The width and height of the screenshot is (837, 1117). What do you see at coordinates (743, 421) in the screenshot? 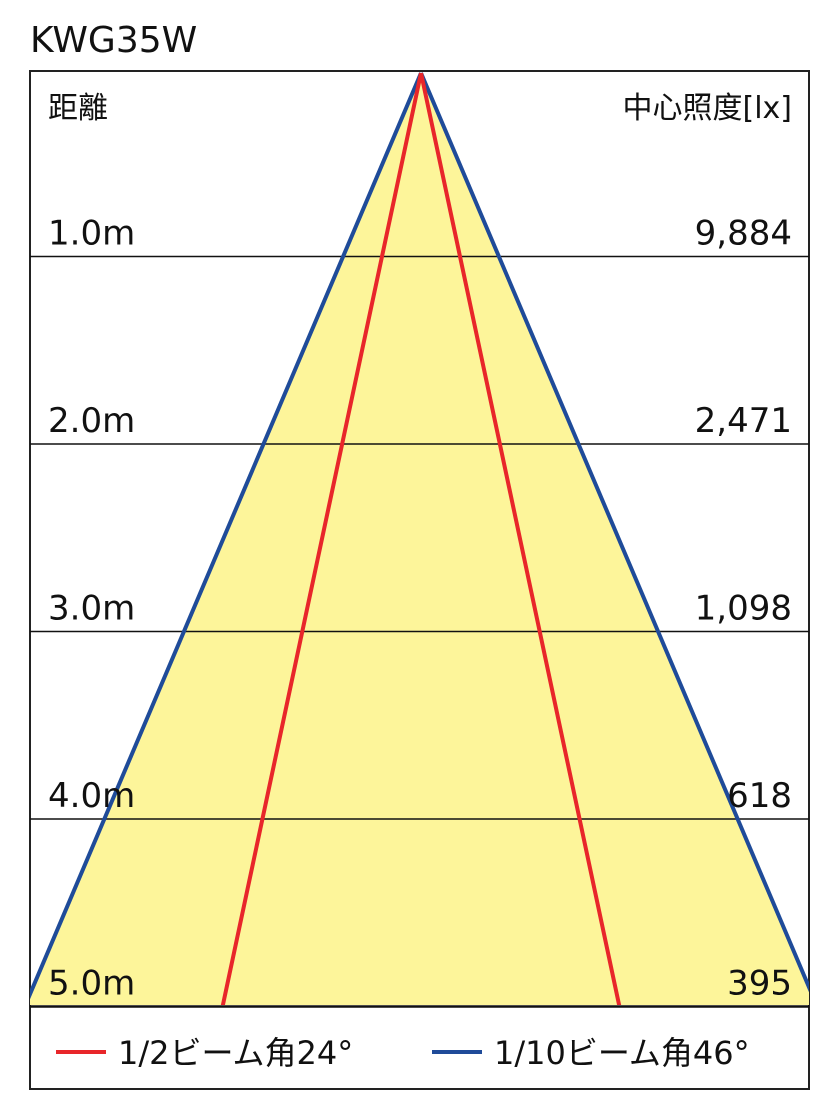
I see `illuminance-value: 2,471` at bounding box center [743, 421].